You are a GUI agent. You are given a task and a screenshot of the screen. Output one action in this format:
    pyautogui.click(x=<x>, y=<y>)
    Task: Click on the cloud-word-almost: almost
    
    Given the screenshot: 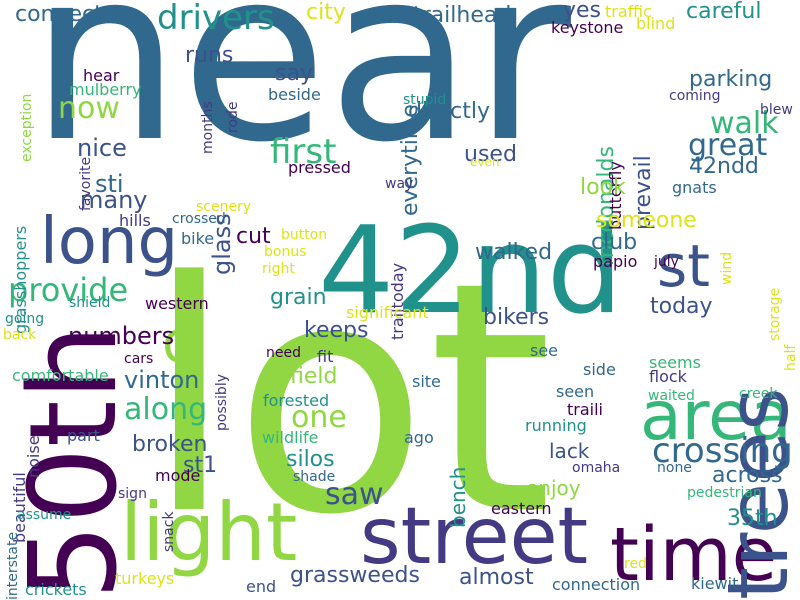 What is the action you would take?
    pyautogui.click(x=496, y=577)
    